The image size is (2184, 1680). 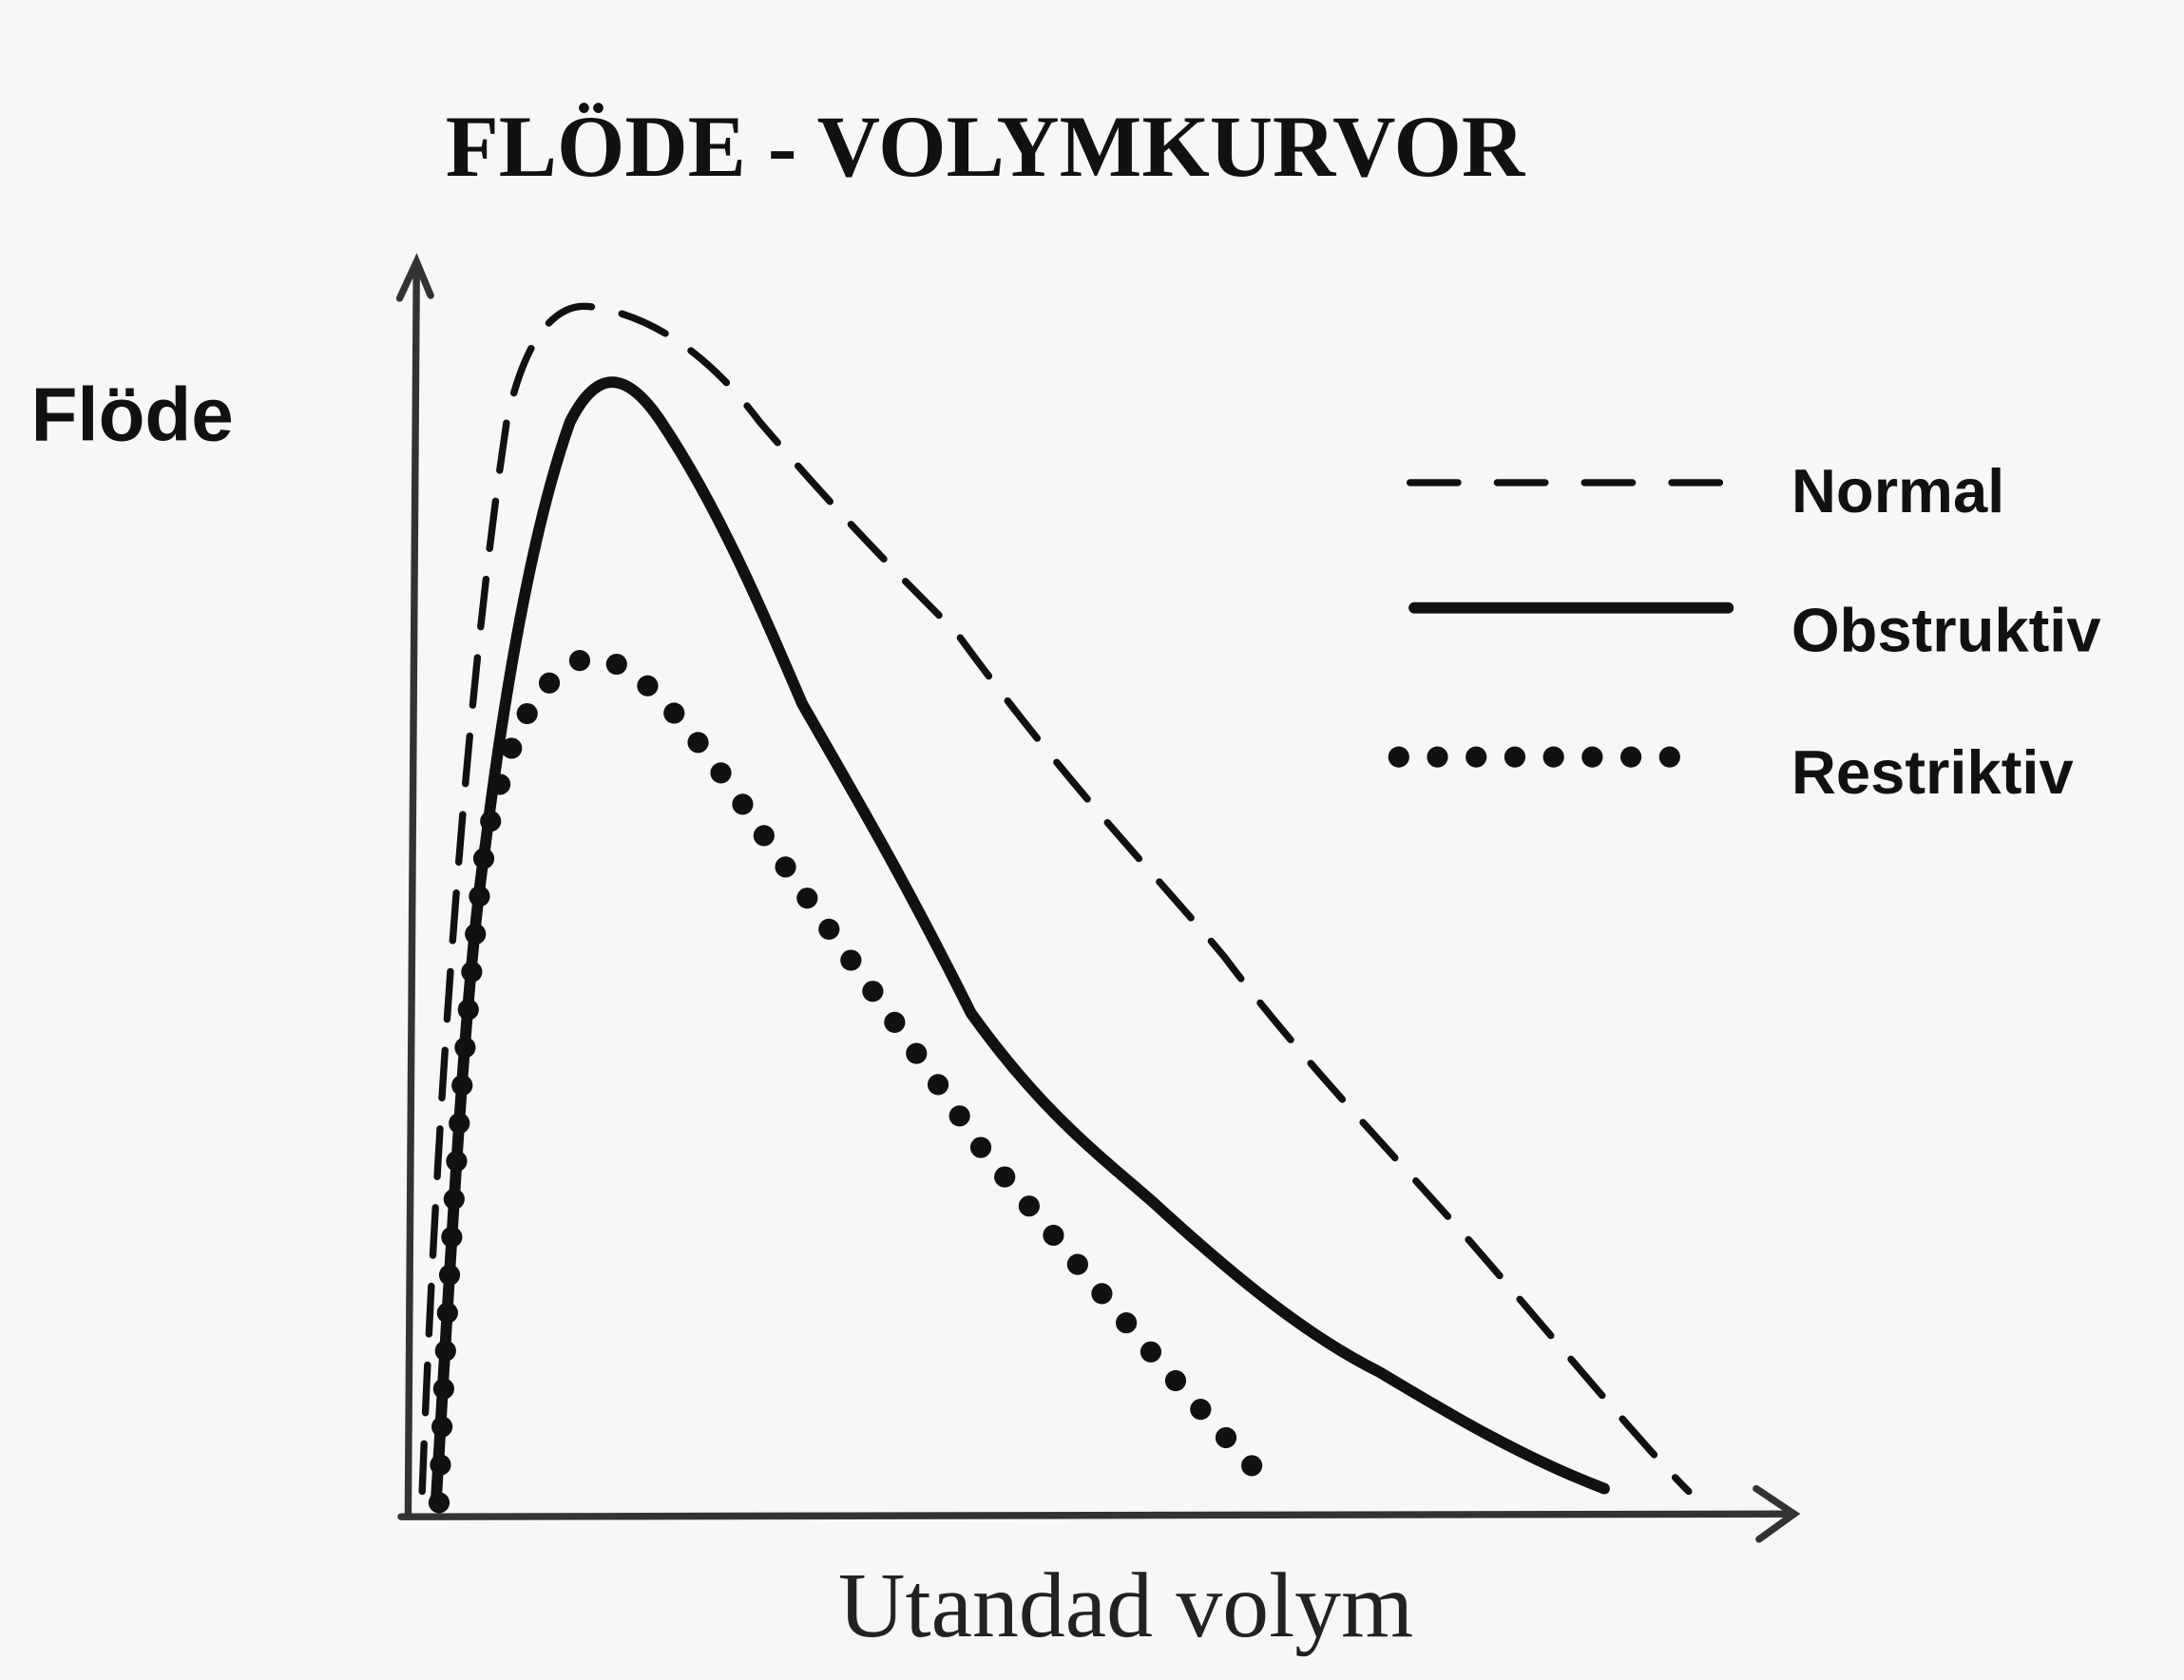 What do you see at coordinates (1777, 1513) in the screenshot?
I see `x-axis-arrow` at bounding box center [1777, 1513].